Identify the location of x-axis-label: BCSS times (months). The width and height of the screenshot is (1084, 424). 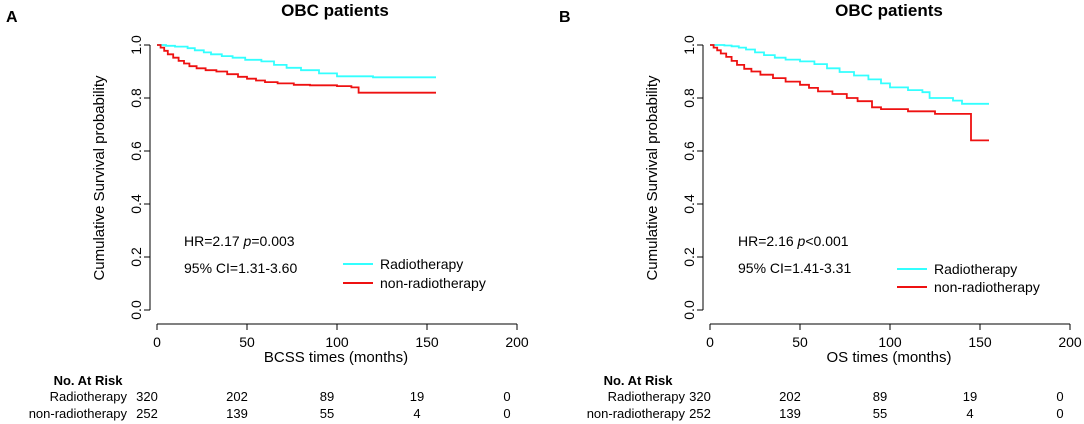
(336, 357).